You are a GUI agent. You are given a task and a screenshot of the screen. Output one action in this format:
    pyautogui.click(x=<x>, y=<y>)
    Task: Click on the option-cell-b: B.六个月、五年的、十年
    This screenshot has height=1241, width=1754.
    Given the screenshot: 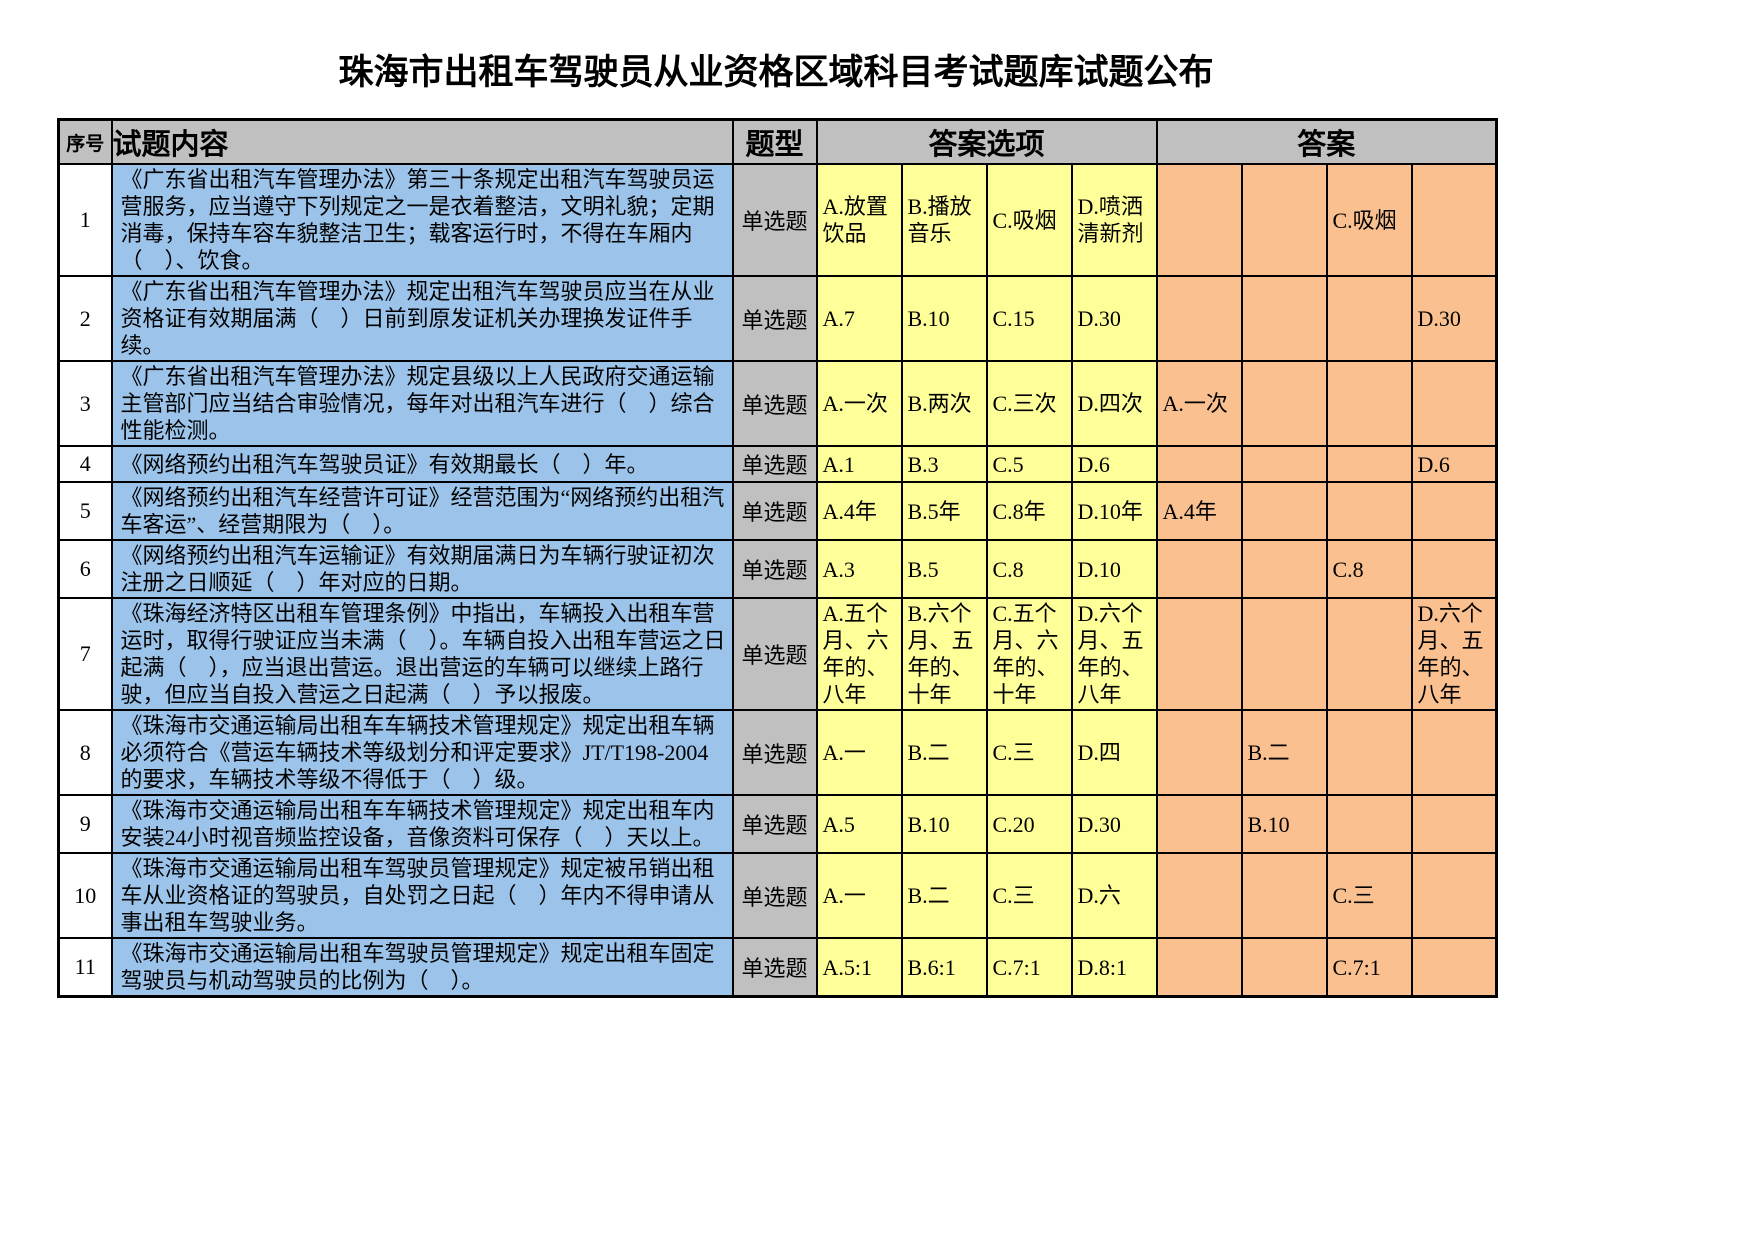 What is the action you would take?
    pyautogui.click(x=944, y=654)
    